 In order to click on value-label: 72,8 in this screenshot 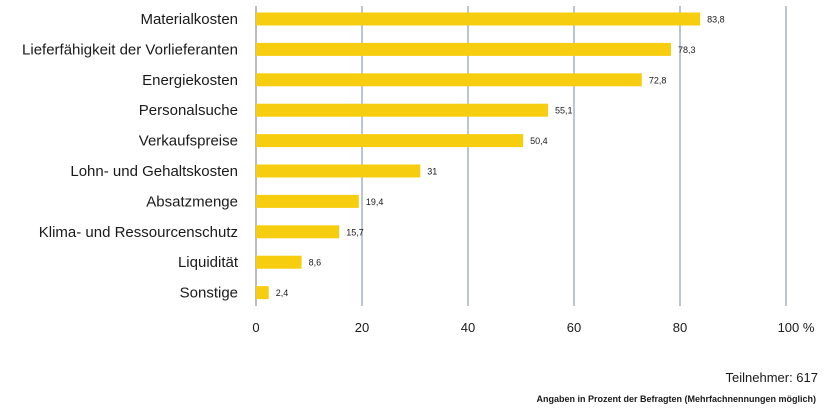, I will do `click(658, 80)`.